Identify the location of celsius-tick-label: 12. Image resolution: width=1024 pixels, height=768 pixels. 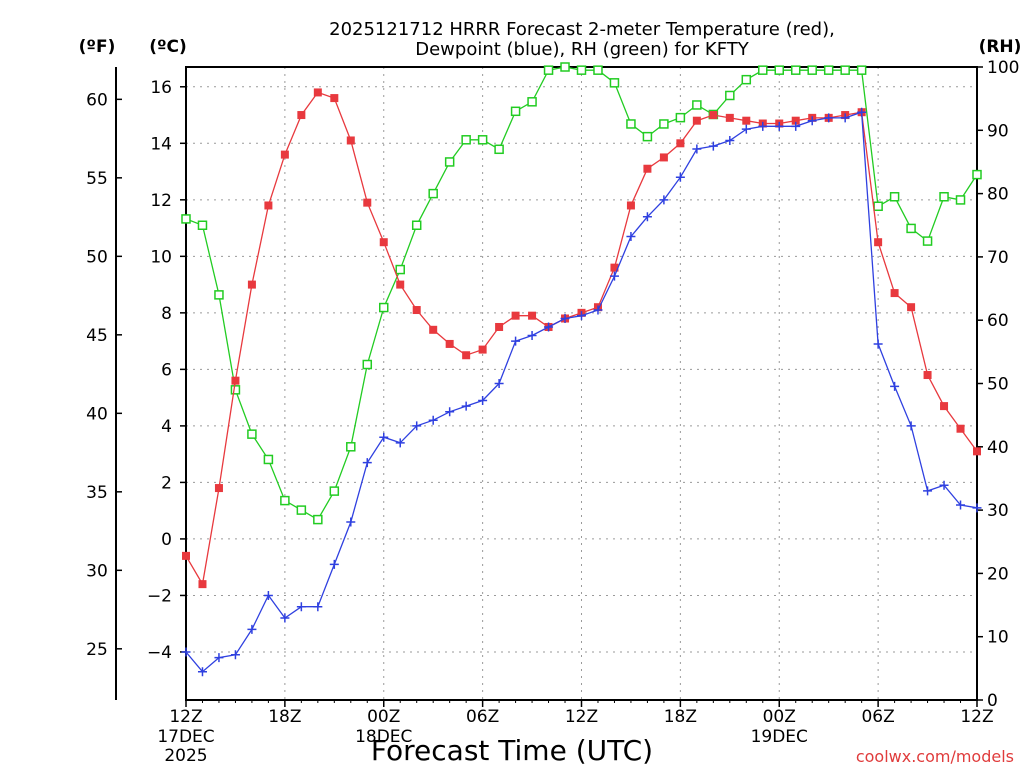
(161, 201).